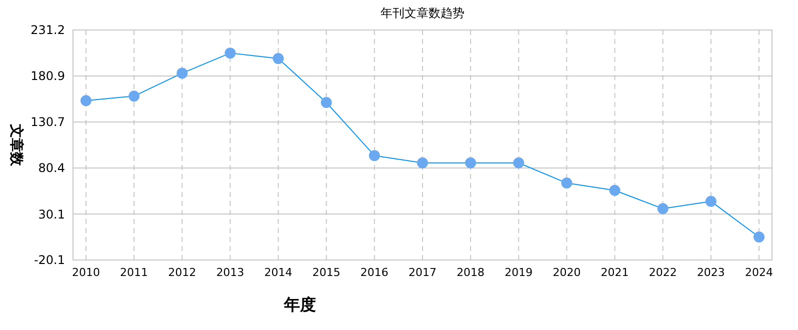  I want to click on x-axis-title: 年度, so click(299, 304).